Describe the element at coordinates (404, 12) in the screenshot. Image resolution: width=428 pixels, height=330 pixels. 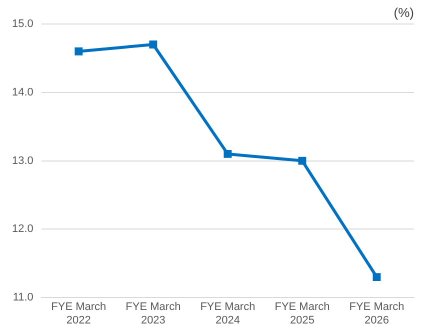
I see `y-axis-title: (%)` at that location.